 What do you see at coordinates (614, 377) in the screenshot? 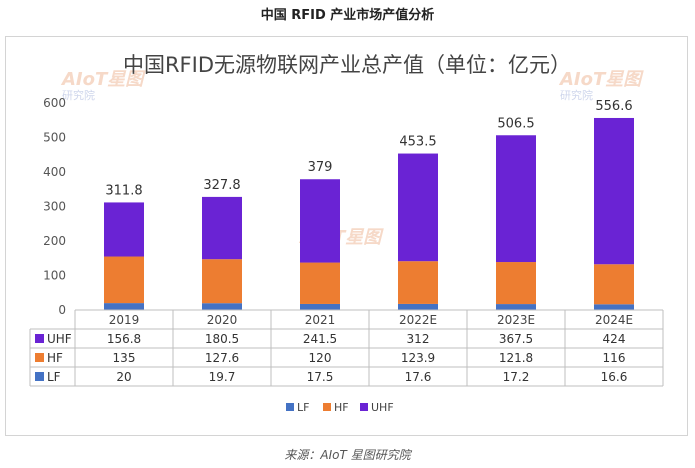
I see `table-cell: 16.6` at bounding box center [614, 377].